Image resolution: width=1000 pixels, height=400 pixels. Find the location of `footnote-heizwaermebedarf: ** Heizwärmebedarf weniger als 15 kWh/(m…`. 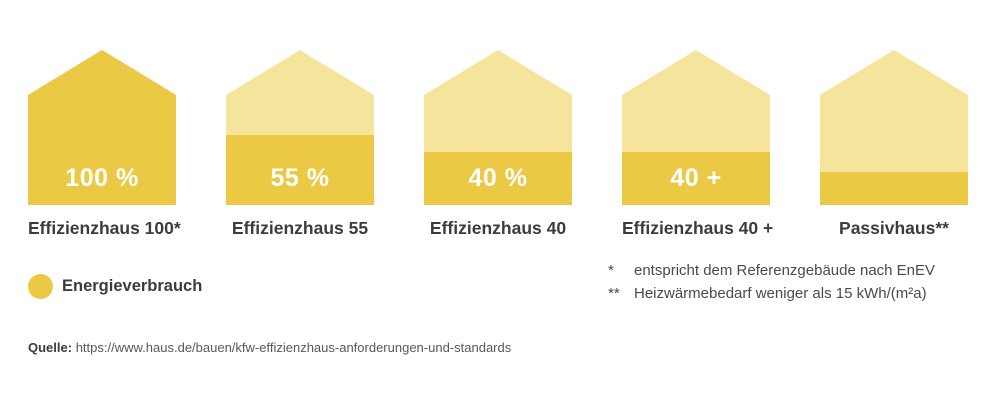

footnote-heizwaermebedarf: ** Heizwärmebedarf weniger als 15 kWh/(m… is located at coordinates (771, 293).